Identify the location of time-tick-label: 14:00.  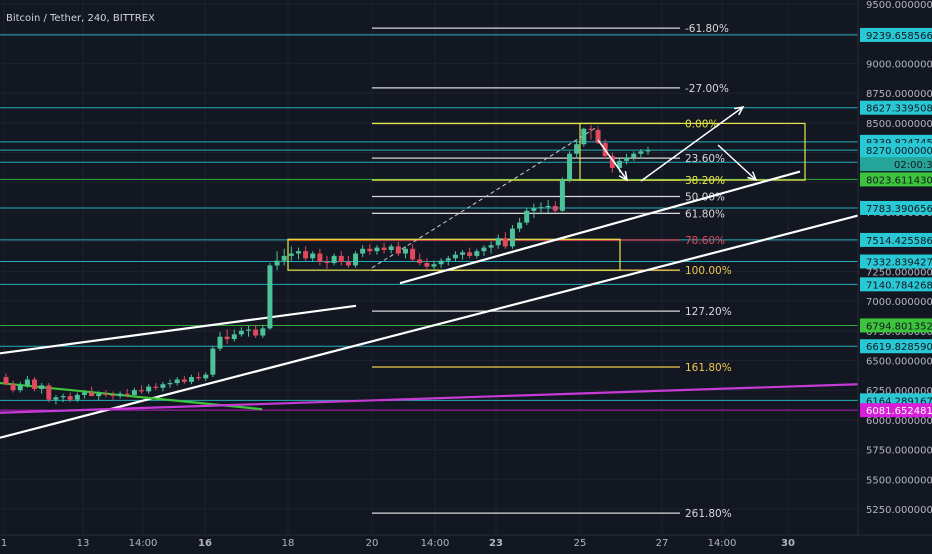
(143, 543).